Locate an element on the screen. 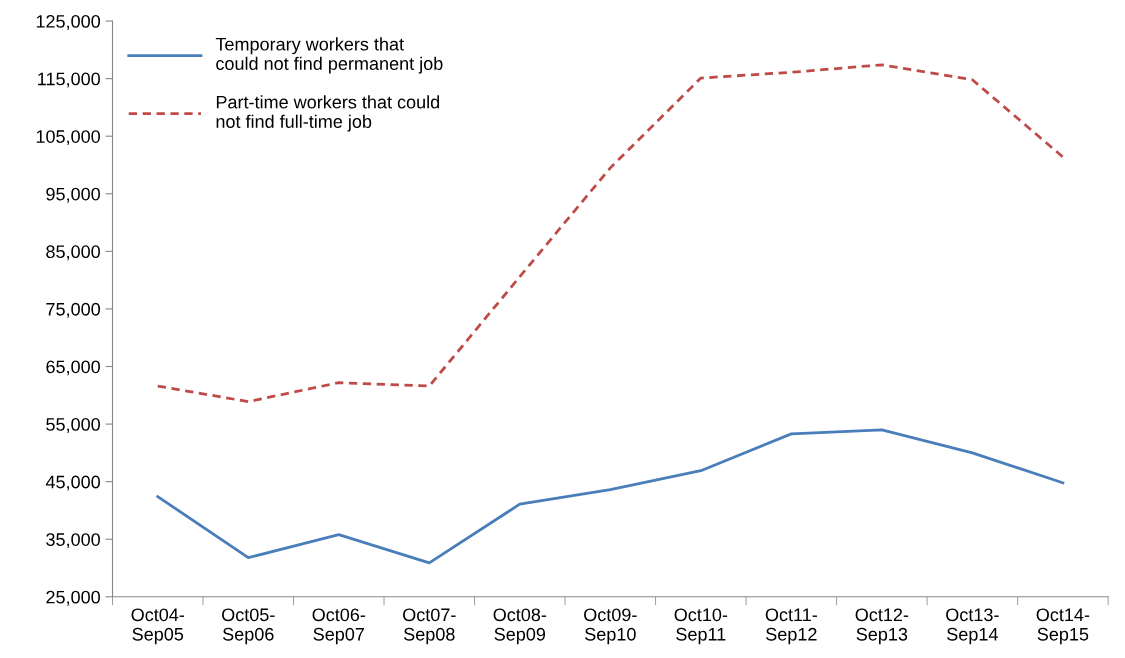 Image resolution: width=1125 pixels, height=658 pixels. x-tick-label: Oct12- Sep13 is located at coordinates (882, 626).